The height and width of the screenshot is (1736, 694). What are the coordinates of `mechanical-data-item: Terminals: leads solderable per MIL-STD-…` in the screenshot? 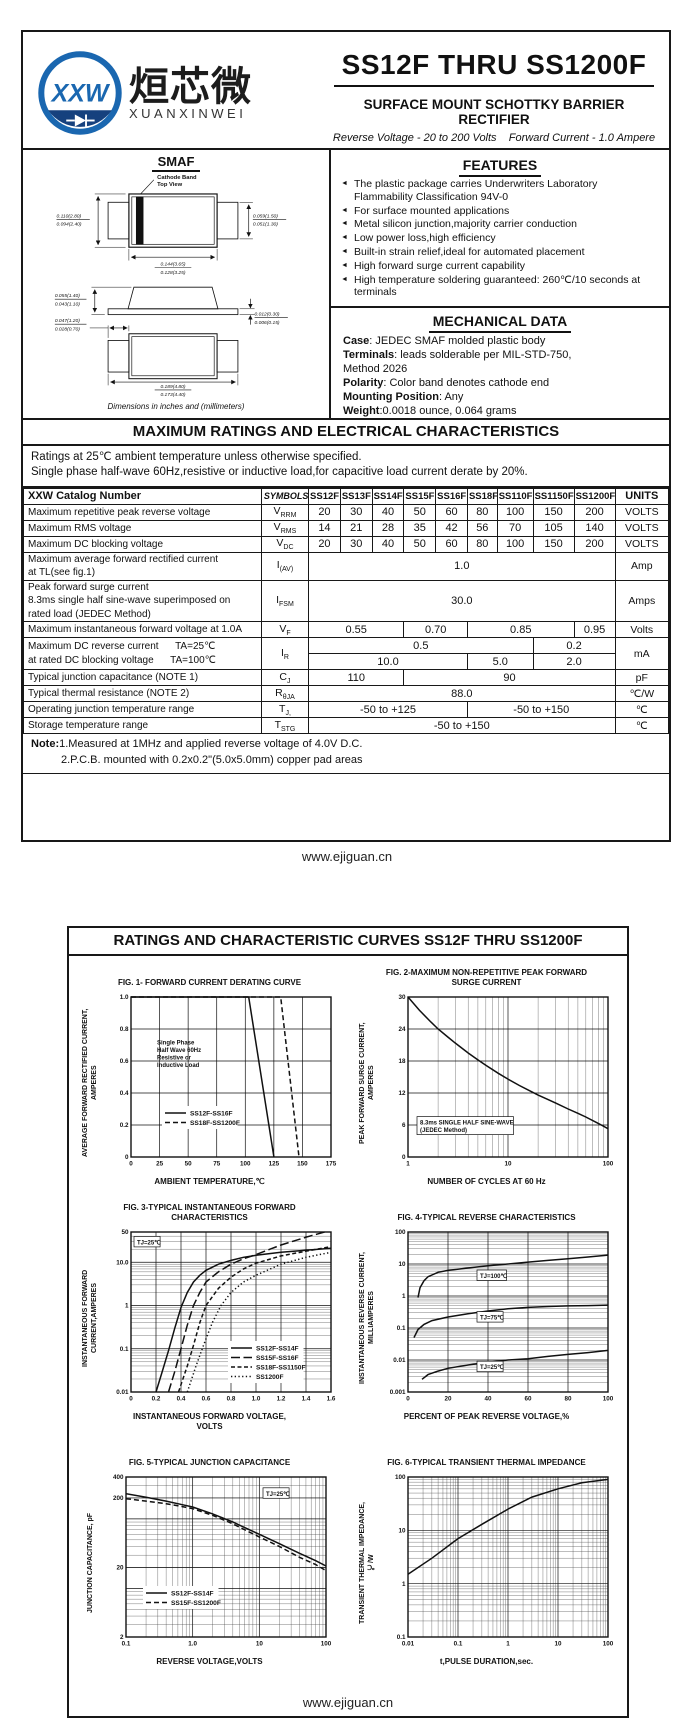 It's located at (457, 354).